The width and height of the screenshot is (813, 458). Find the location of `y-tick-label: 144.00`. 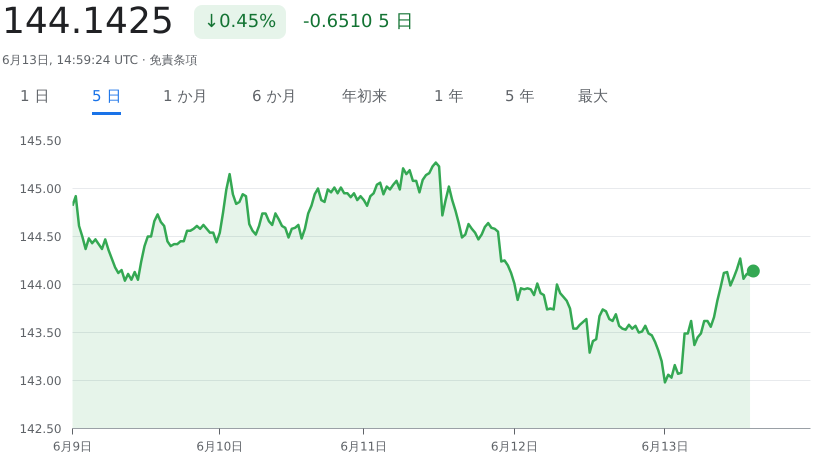

y-tick-label: 144.00 is located at coordinates (41, 285).